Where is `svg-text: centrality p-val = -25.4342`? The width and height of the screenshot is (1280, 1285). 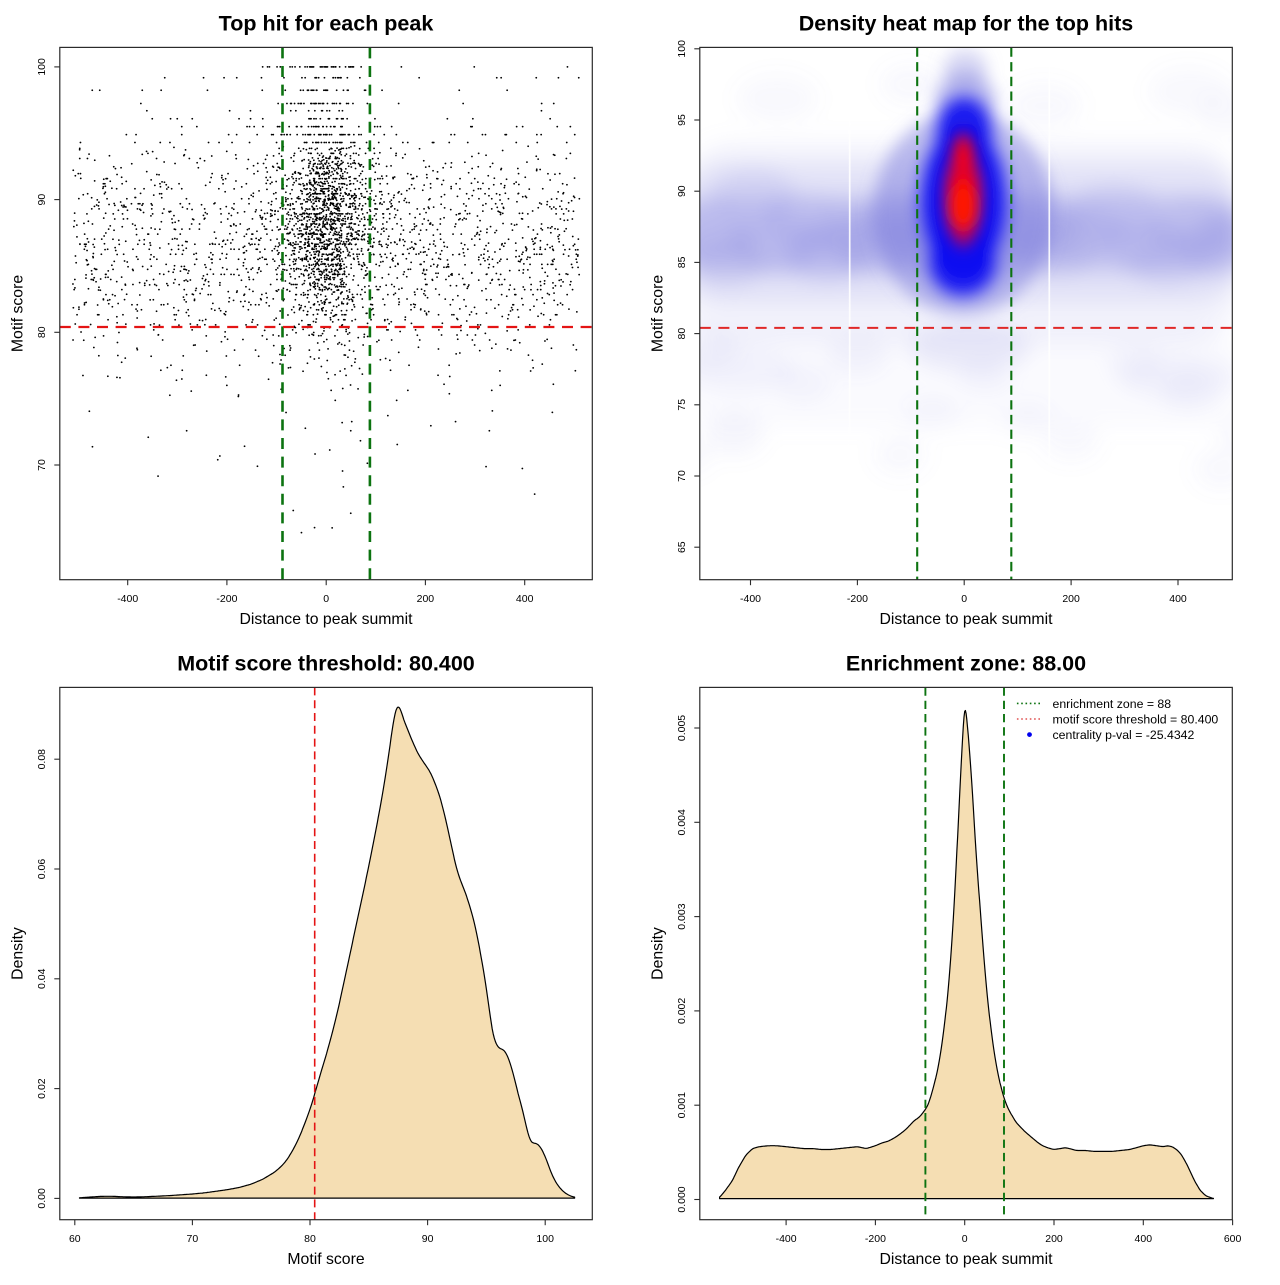 svg-text: centrality p-val = -25.4342 is located at coordinates (1124, 735).